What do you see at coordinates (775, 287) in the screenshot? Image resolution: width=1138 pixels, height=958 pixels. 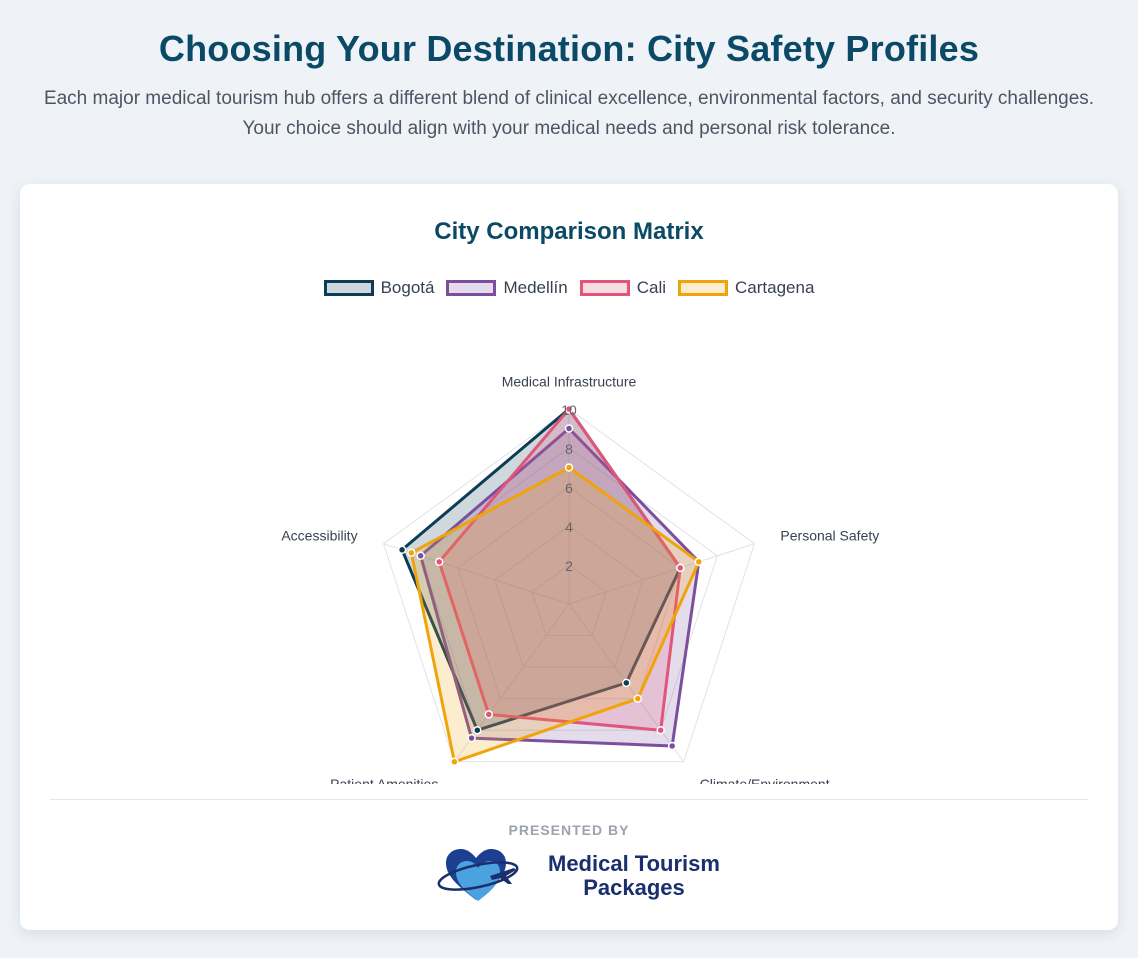 I see `legend-label: Cartagena` at bounding box center [775, 287].